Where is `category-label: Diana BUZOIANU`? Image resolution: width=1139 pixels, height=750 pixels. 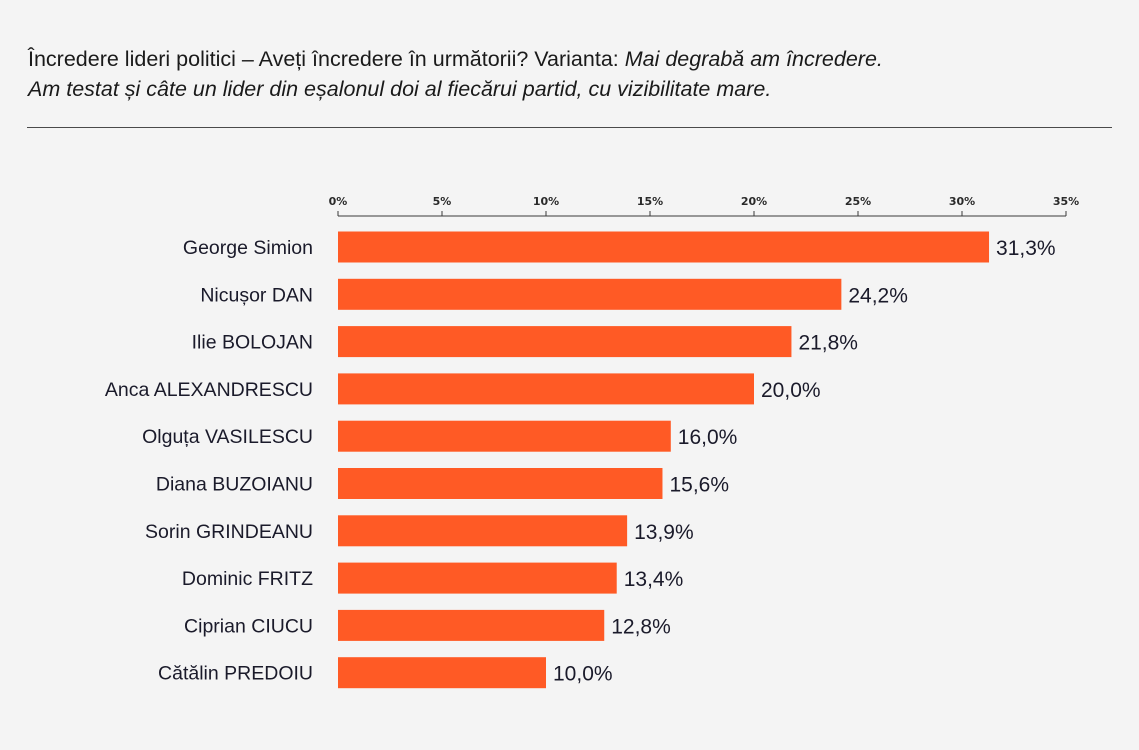 category-label: Diana BUZOIANU is located at coordinates (234, 485).